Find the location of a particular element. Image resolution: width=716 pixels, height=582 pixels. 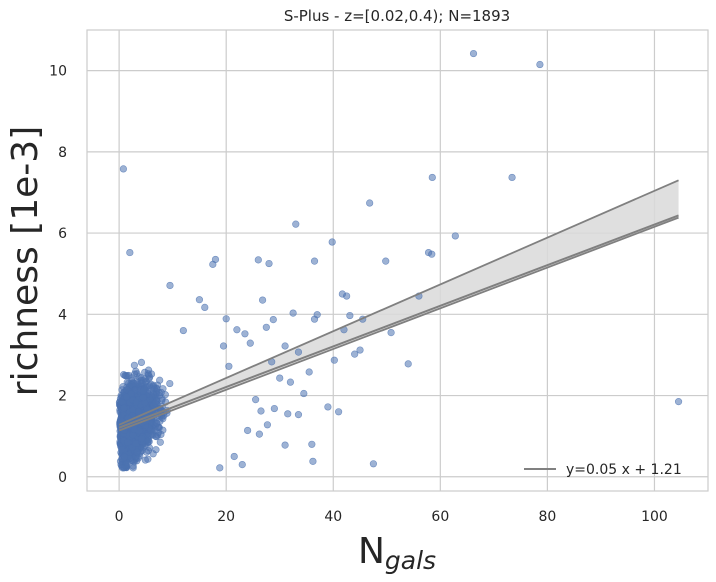

x-tick-label: 40 is located at coordinates (333, 517).